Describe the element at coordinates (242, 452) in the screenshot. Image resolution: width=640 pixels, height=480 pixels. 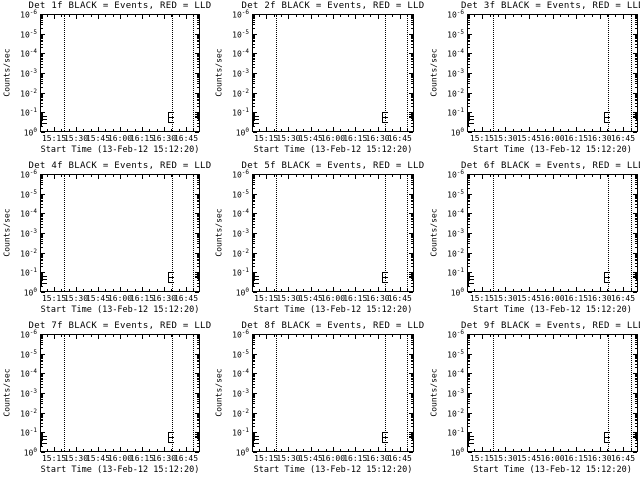
I see `y-tick-label: 10⁰` at that location.